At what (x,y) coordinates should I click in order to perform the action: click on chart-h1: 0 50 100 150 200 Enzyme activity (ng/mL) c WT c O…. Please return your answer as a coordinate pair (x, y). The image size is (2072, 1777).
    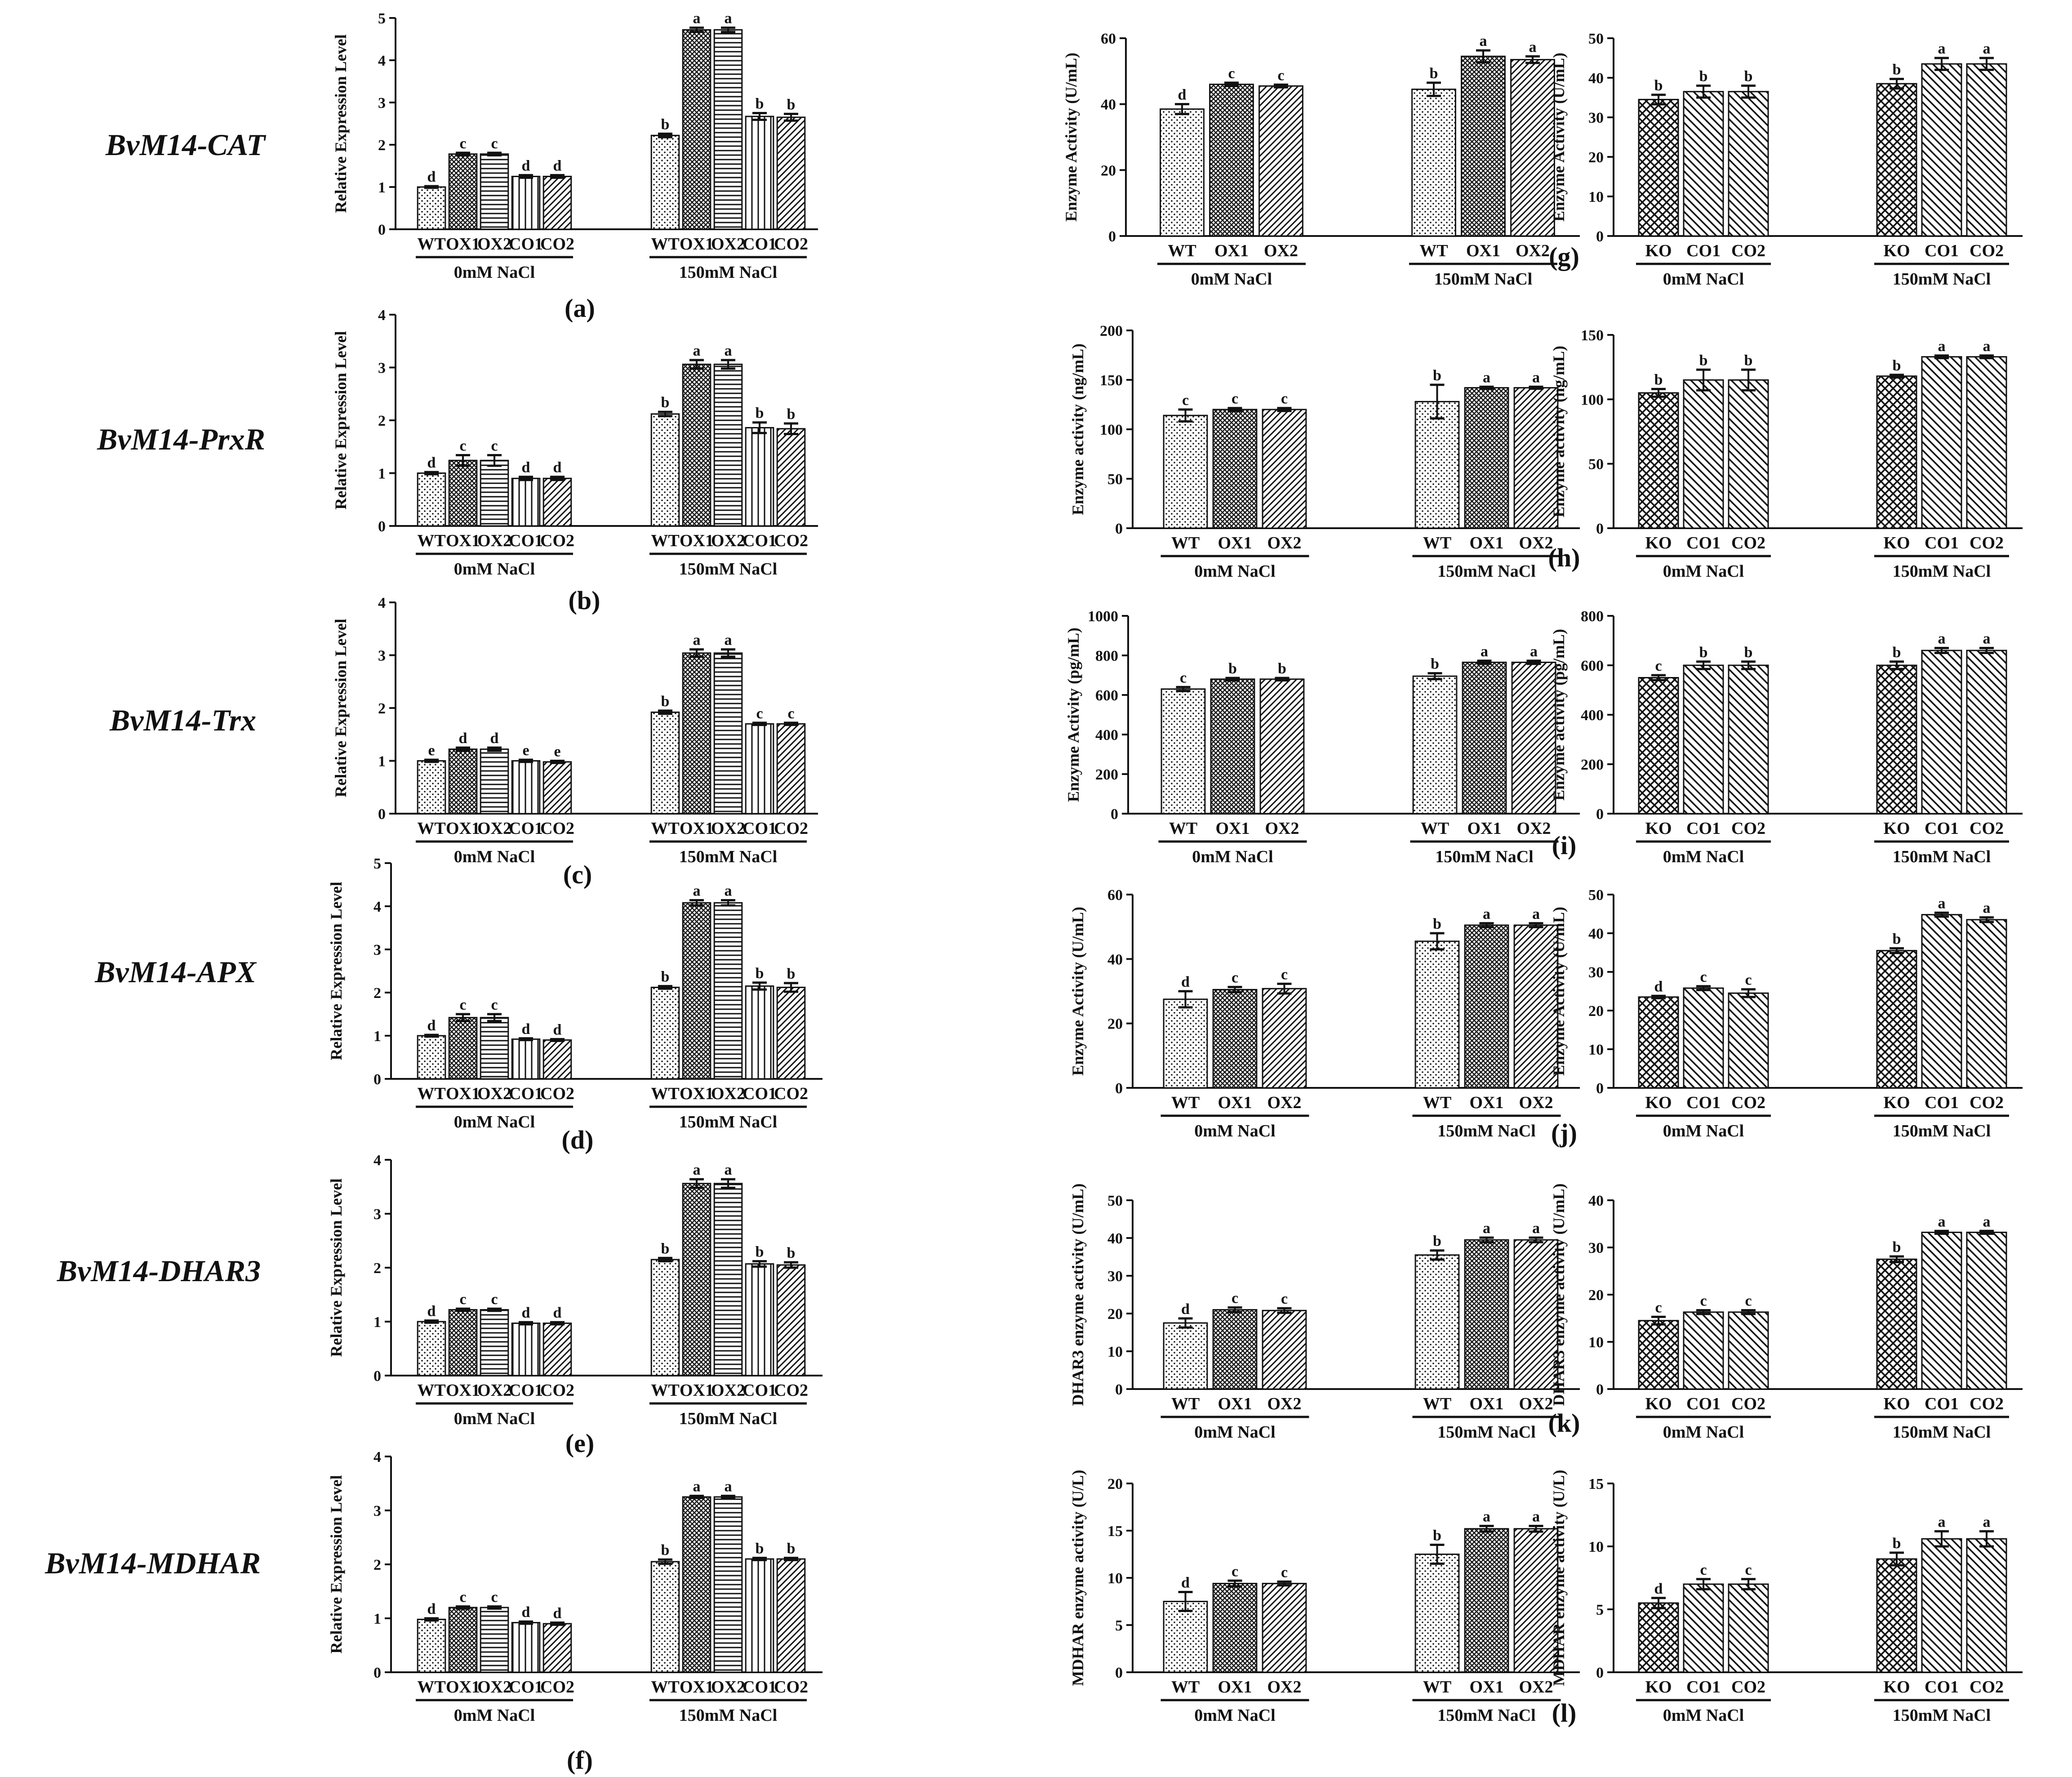
    Looking at the image, I should click on (1325, 452).